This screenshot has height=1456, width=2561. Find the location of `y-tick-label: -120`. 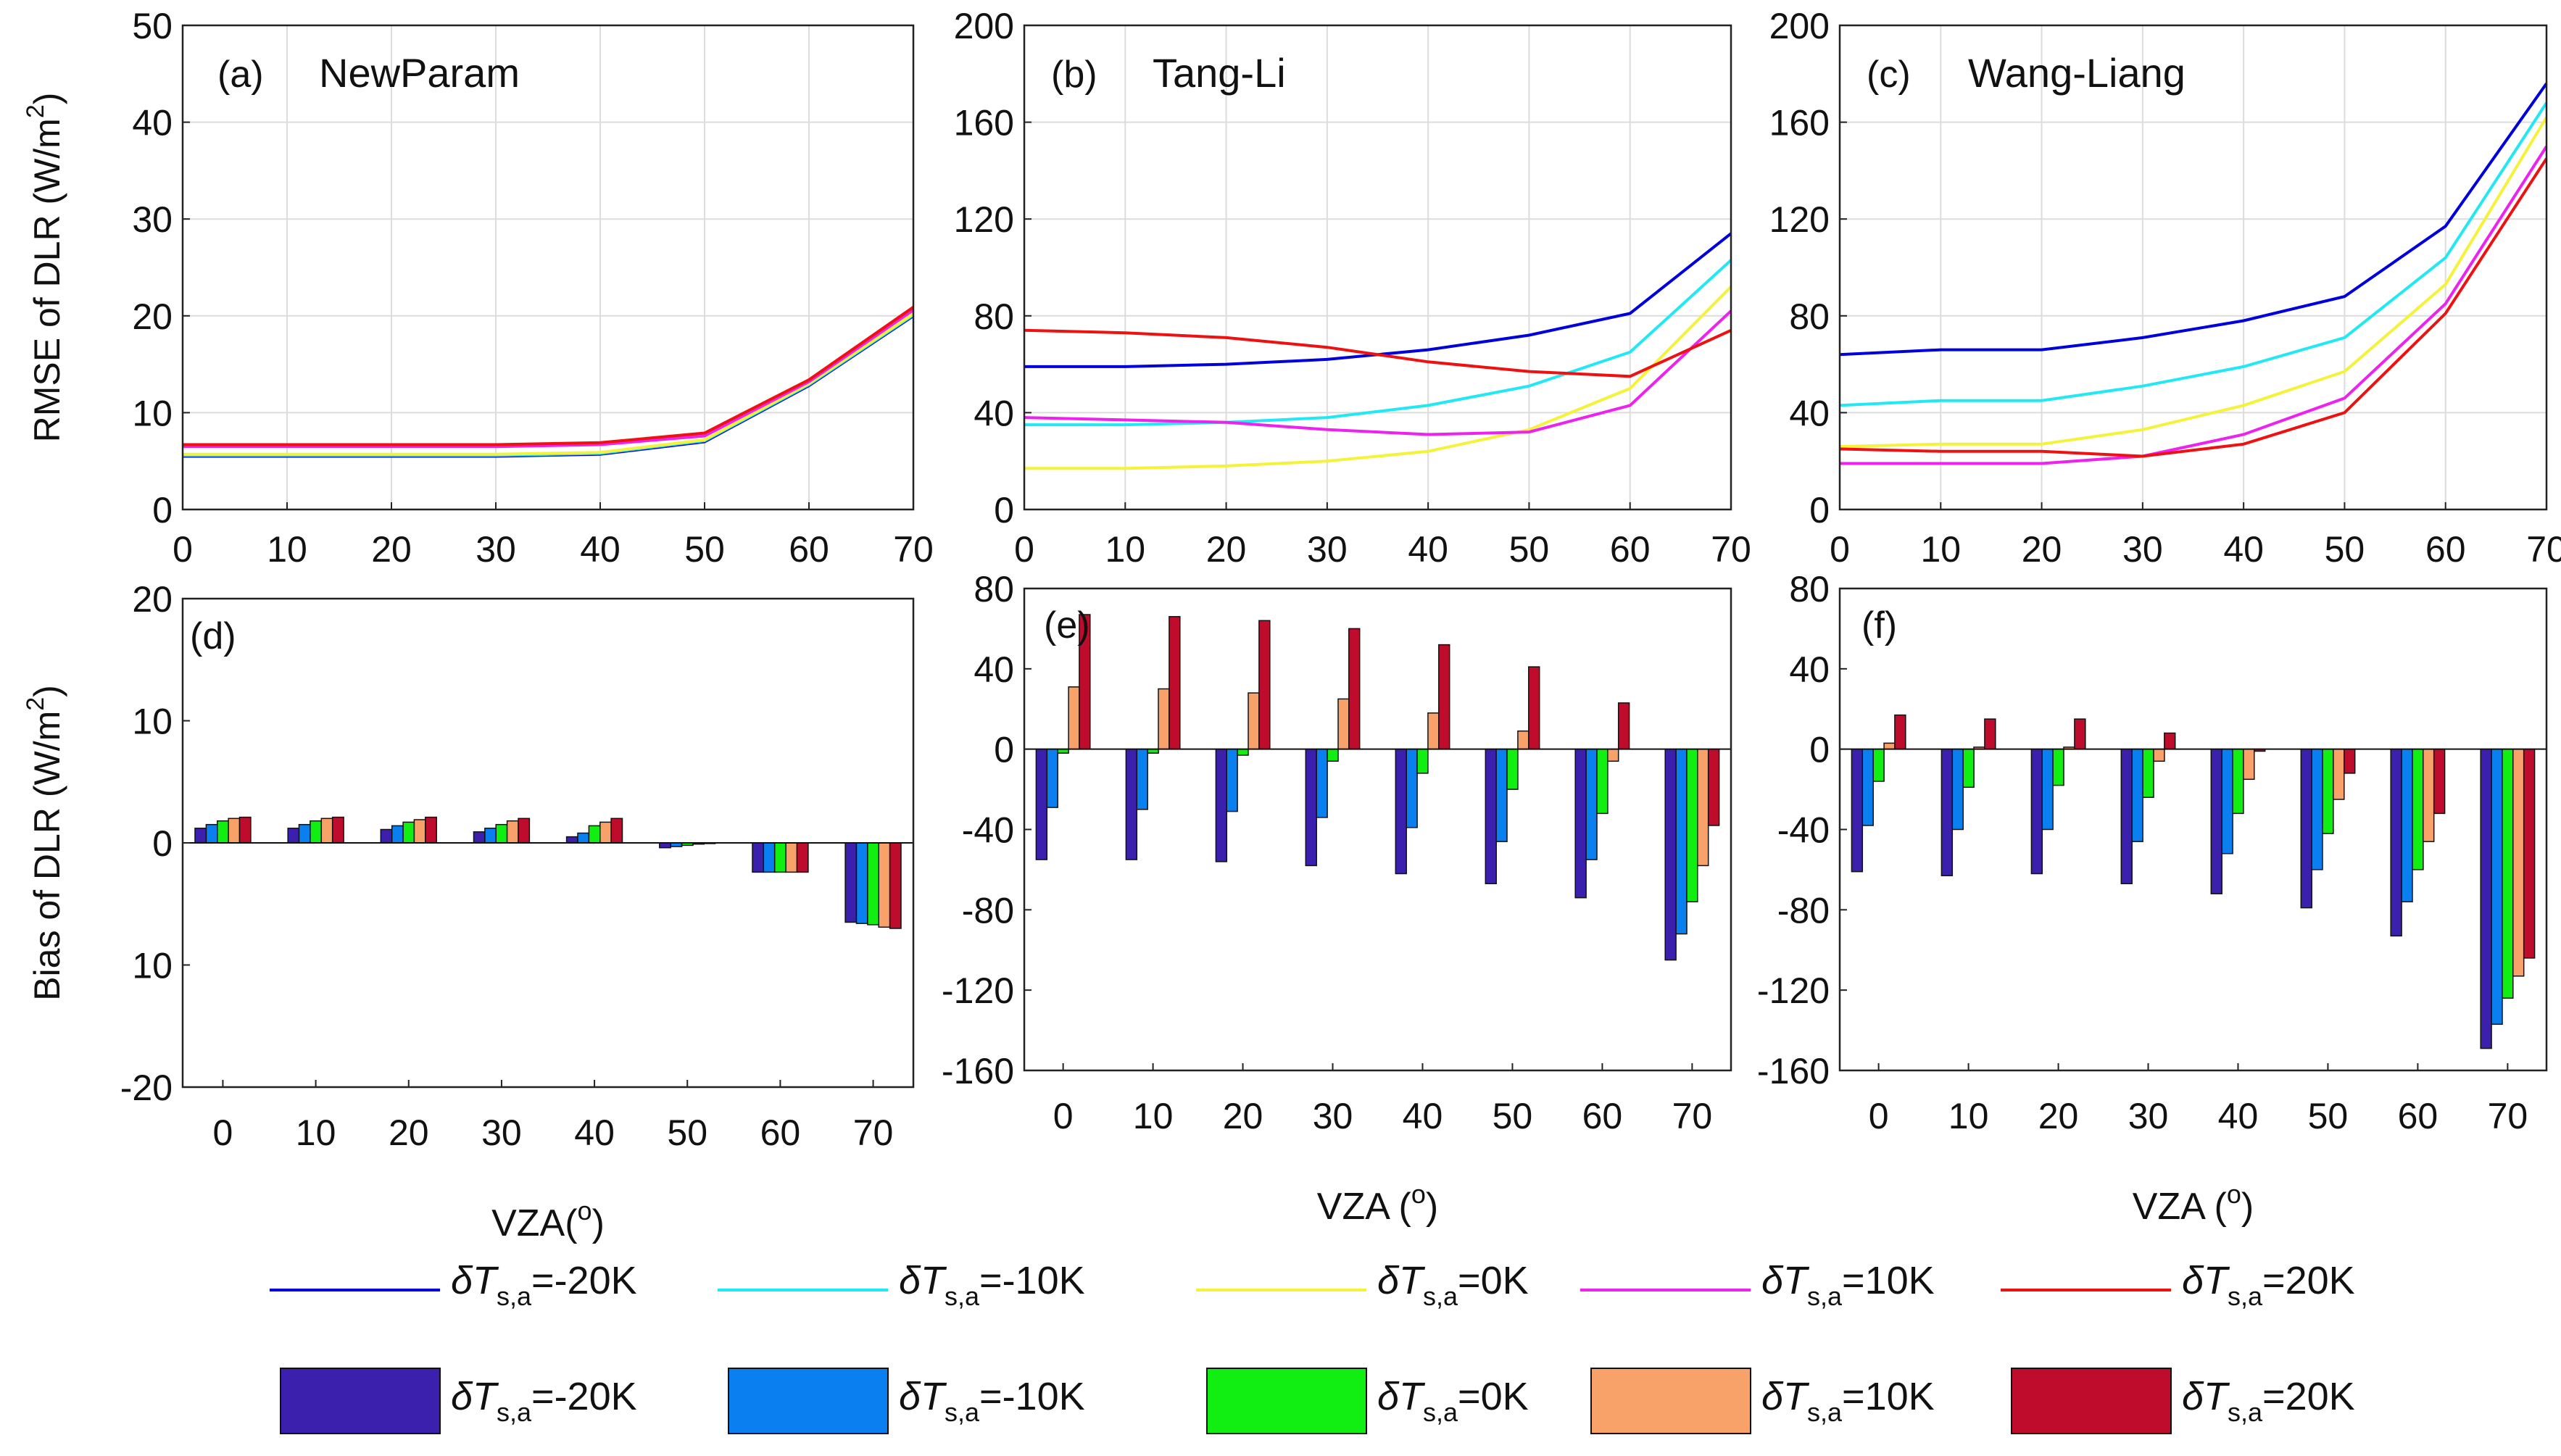

y-tick-label: -120 is located at coordinates (978, 991).